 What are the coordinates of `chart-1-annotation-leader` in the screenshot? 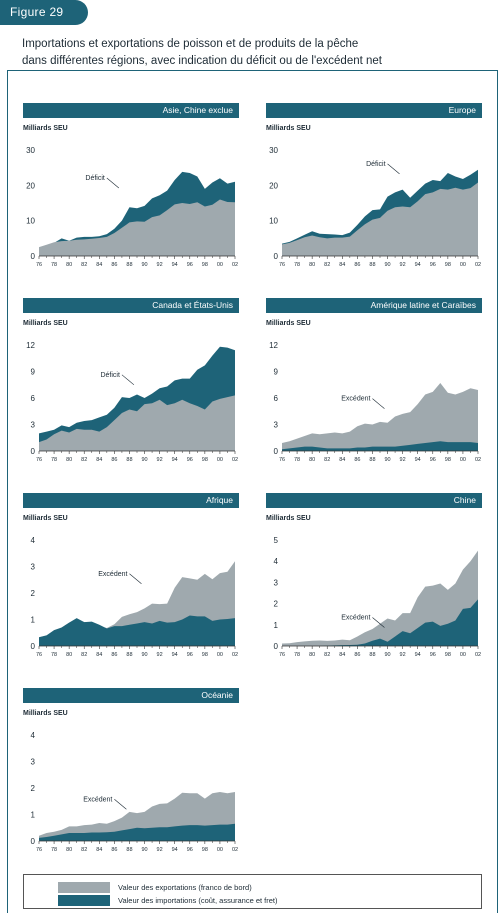 It's located at (113, 183).